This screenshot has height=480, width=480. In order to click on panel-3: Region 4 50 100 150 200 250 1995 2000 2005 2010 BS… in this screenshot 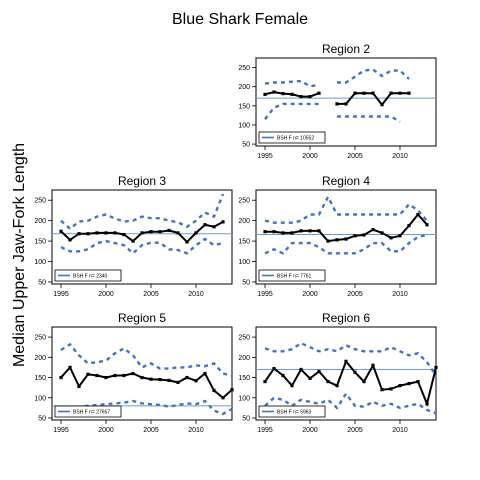, I will do `click(337, 236)`.